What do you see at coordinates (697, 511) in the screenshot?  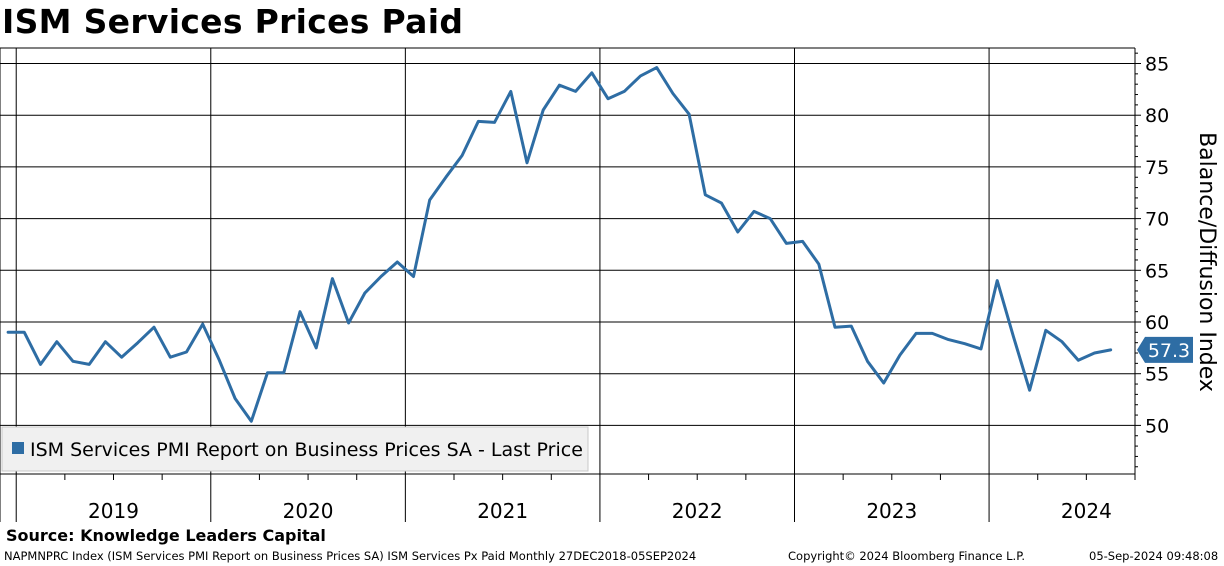 I see `x-tick-label: 2022` at bounding box center [697, 511].